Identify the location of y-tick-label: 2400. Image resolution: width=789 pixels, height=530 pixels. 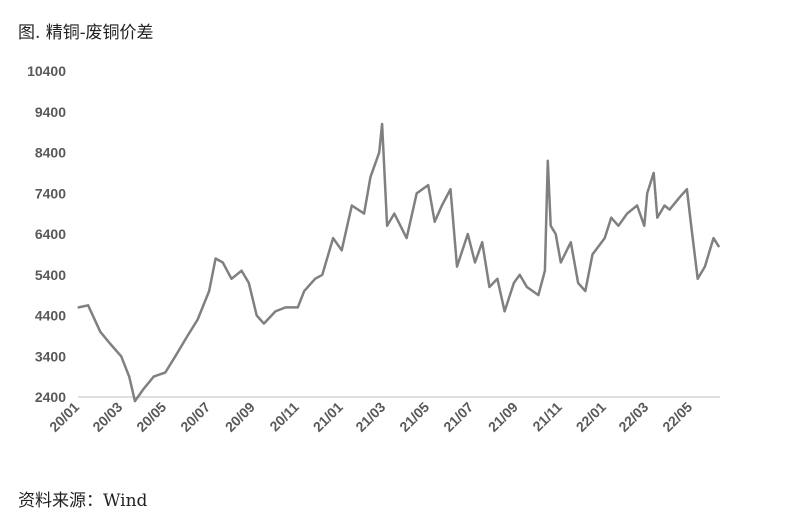
(50, 397).